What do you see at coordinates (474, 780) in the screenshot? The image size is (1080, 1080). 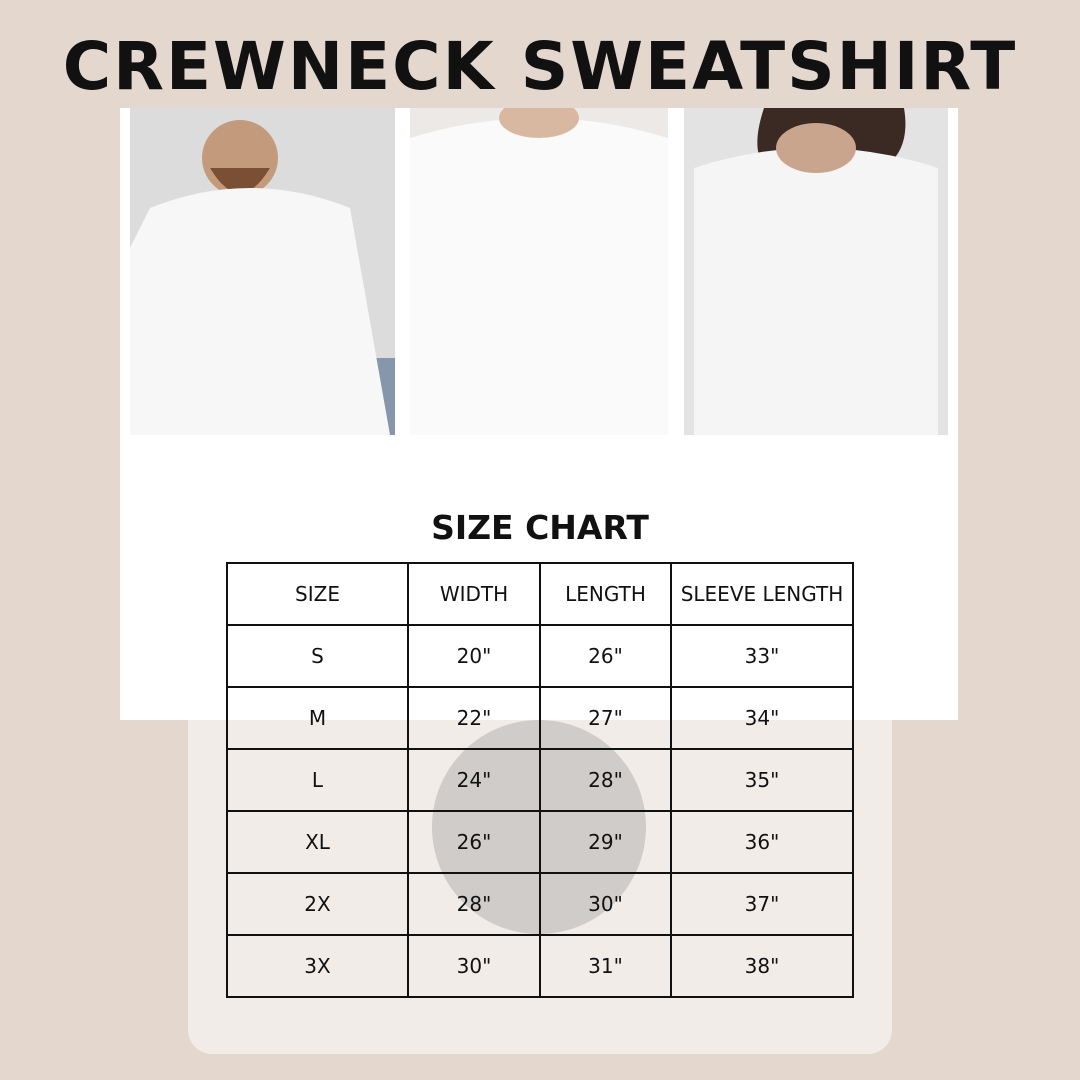 I see `cell-width: 24"` at bounding box center [474, 780].